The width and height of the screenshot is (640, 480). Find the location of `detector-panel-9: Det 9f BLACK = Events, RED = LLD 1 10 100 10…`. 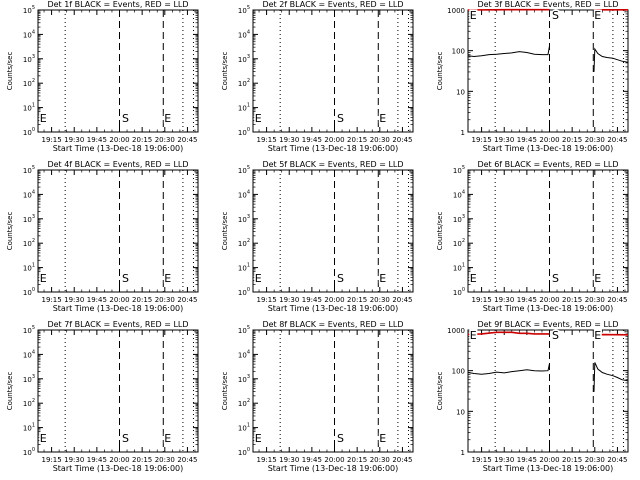

detector-panel-9: Det 9f BLACK = Events, RED = LLD 1 10 100 10… is located at coordinates (532, 396).